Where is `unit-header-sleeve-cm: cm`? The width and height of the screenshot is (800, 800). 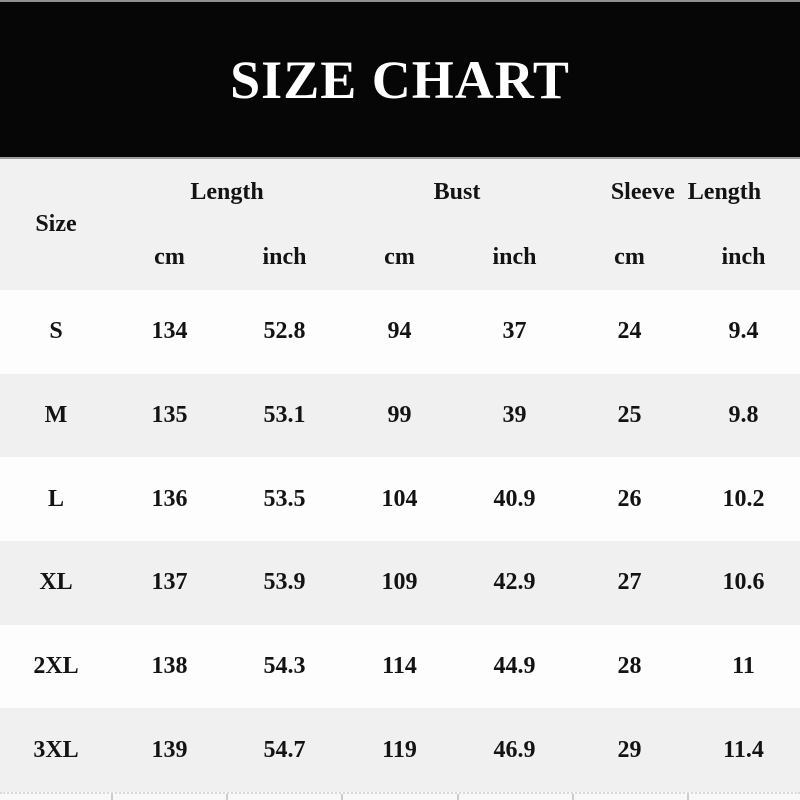
unit-header-sleeve-cm: cm is located at coordinates (629, 257).